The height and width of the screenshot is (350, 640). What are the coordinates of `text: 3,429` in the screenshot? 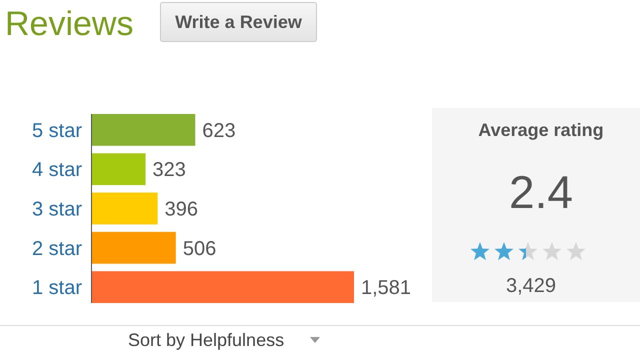 It's located at (531, 286).